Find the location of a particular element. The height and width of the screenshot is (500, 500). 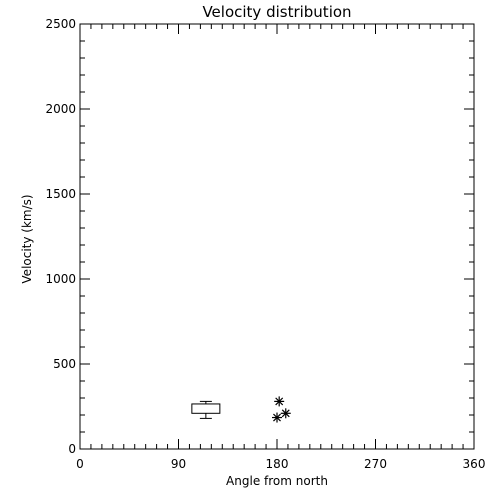

data-marks is located at coordinates (241, 409).